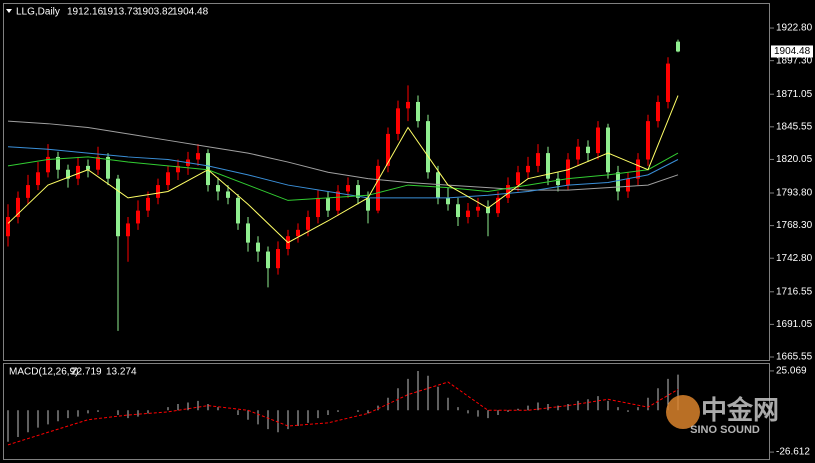  I want to click on y-tick-label: 1897.30, so click(794, 60).